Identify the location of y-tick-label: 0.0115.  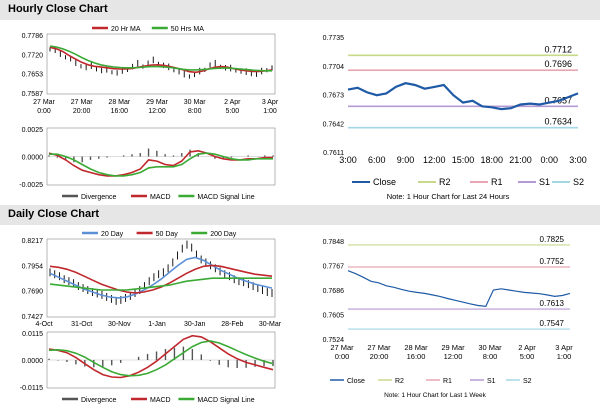
(32, 334).